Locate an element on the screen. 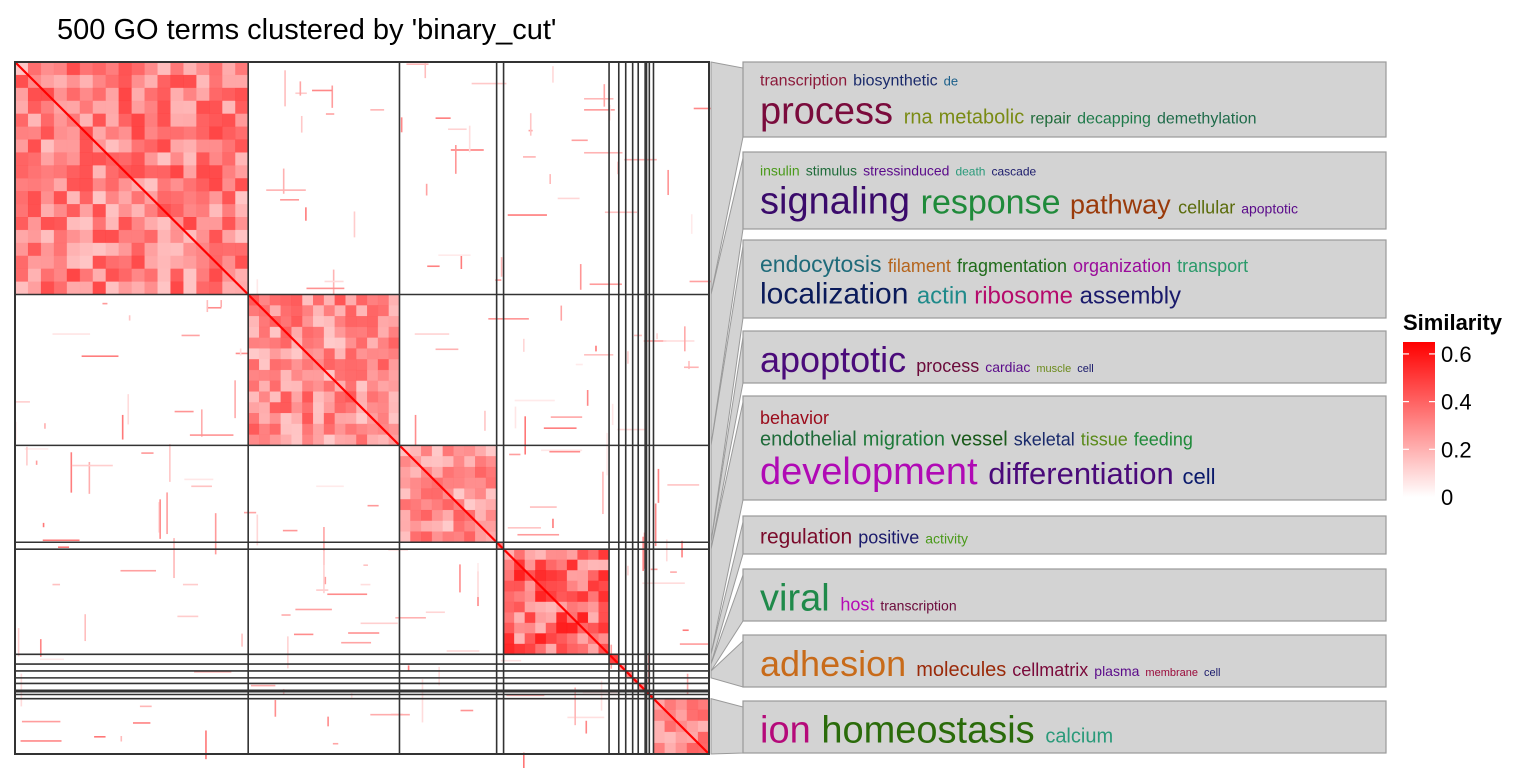 The image size is (1536, 773). word-cloud-word: positive is located at coordinates (888, 538).